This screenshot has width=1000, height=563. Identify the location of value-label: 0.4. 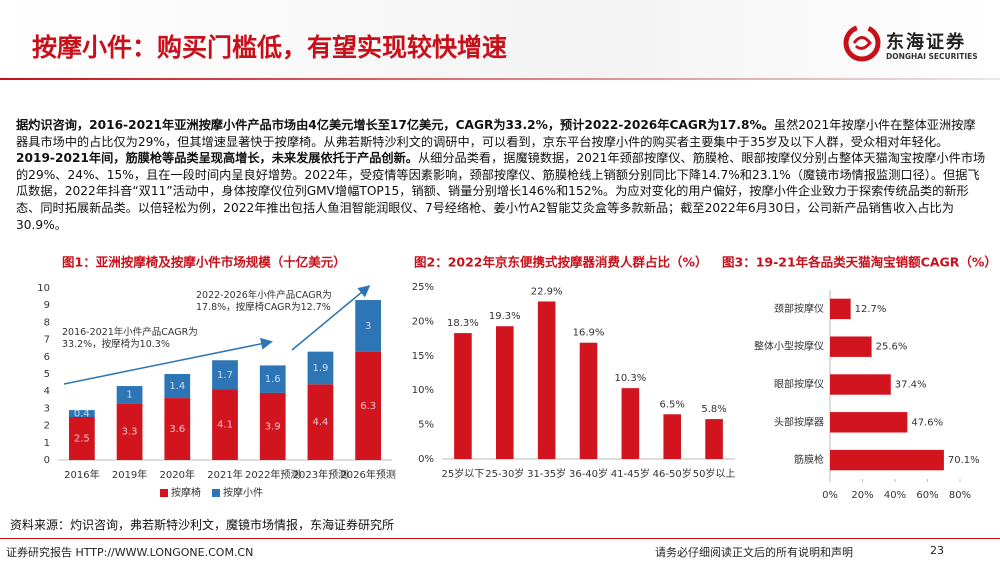
(82, 414).